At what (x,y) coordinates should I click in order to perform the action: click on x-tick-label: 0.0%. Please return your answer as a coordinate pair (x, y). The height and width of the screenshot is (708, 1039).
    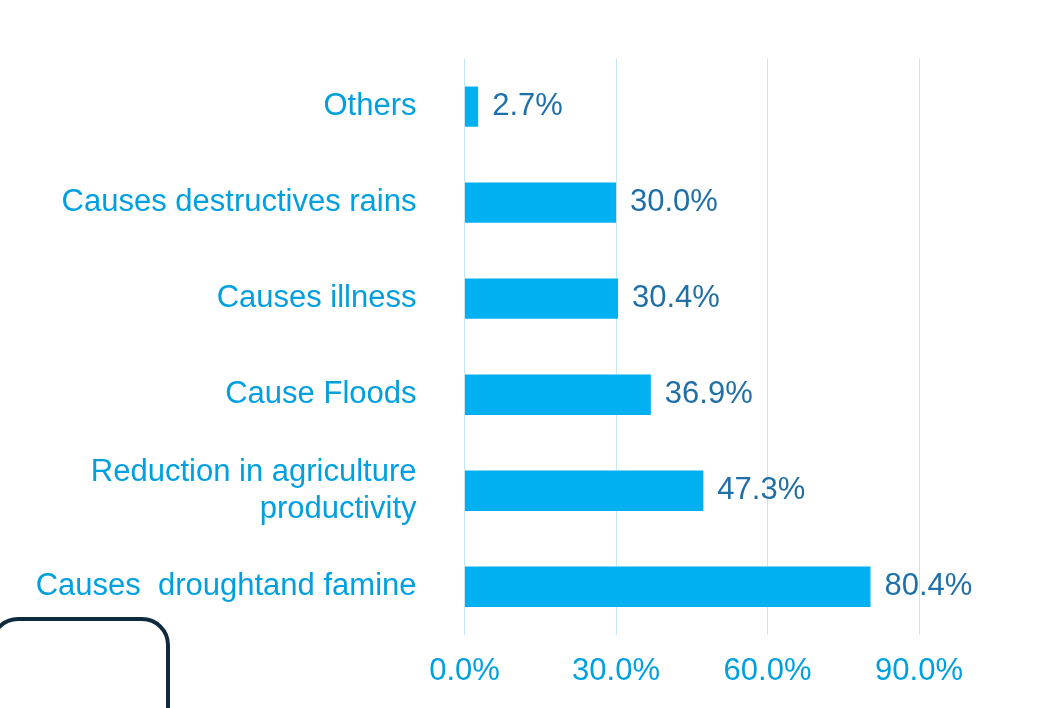
    Looking at the image, I should click on (464, 669).